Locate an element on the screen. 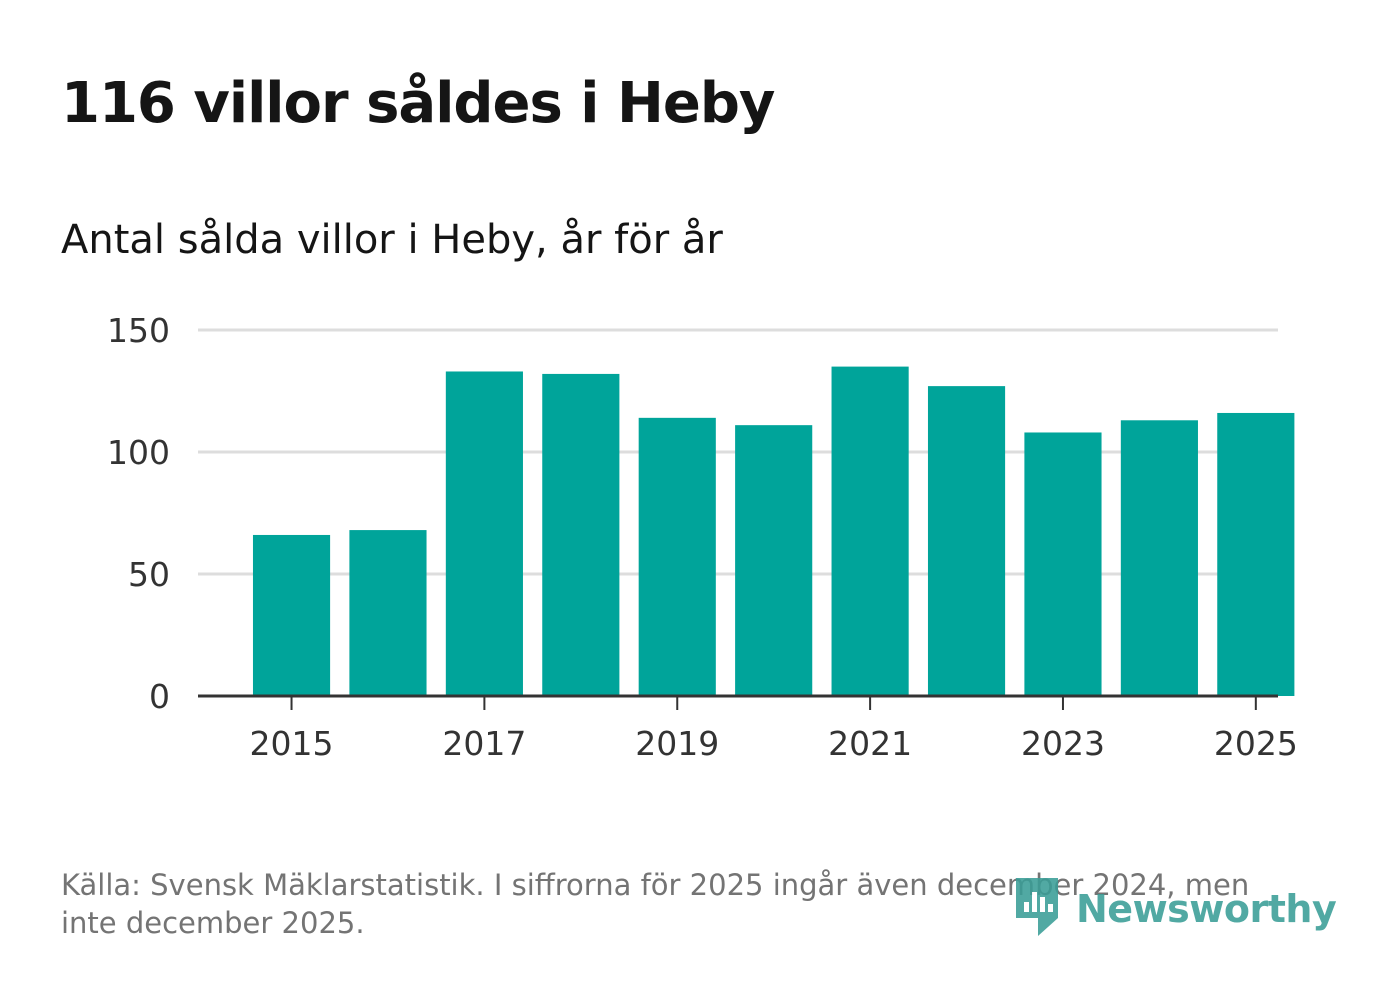 The image size is (1382, 999). bar-2021 is located at coordinates (870, 531).